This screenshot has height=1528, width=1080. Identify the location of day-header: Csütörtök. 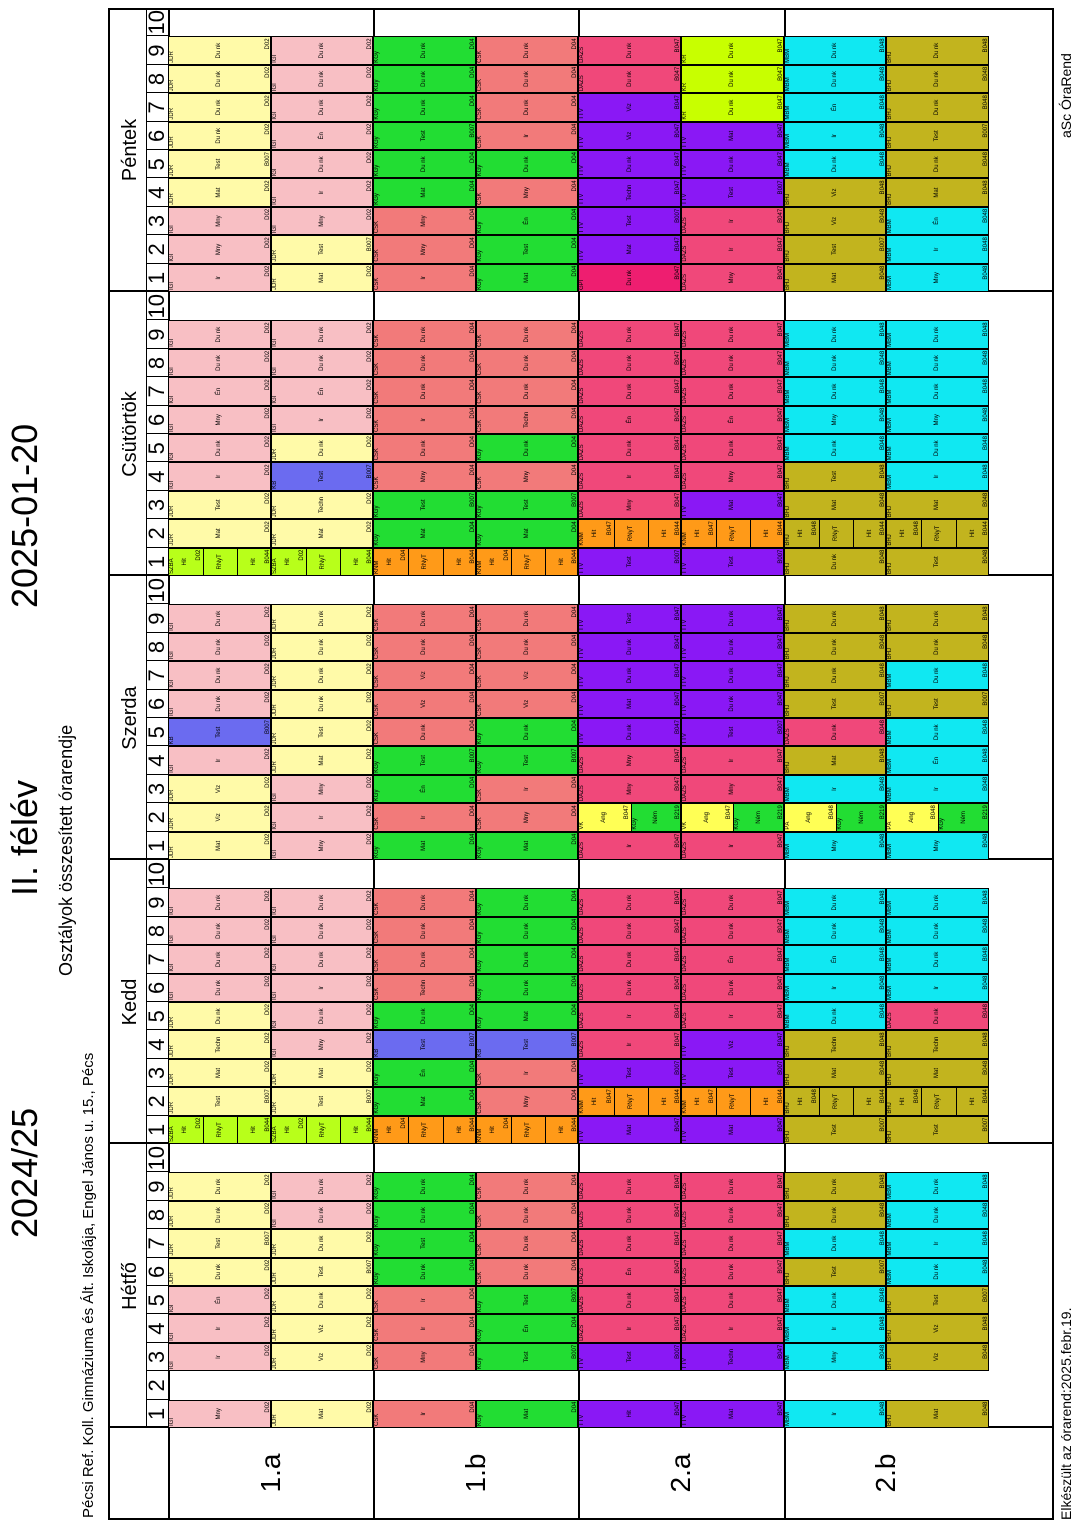
(130, 434).